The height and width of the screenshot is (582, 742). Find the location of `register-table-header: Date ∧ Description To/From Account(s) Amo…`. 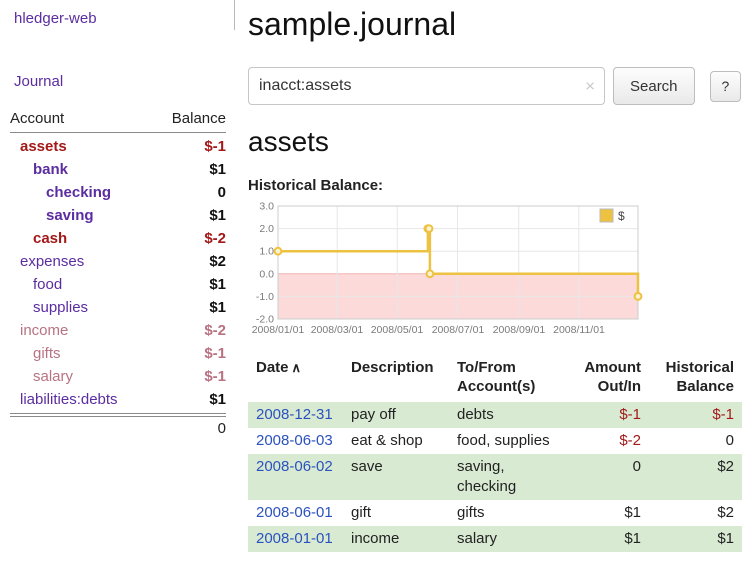

register-table-header: Date ∧ Description To/From Account(s) Amo… is located at coordinates (495, 379).